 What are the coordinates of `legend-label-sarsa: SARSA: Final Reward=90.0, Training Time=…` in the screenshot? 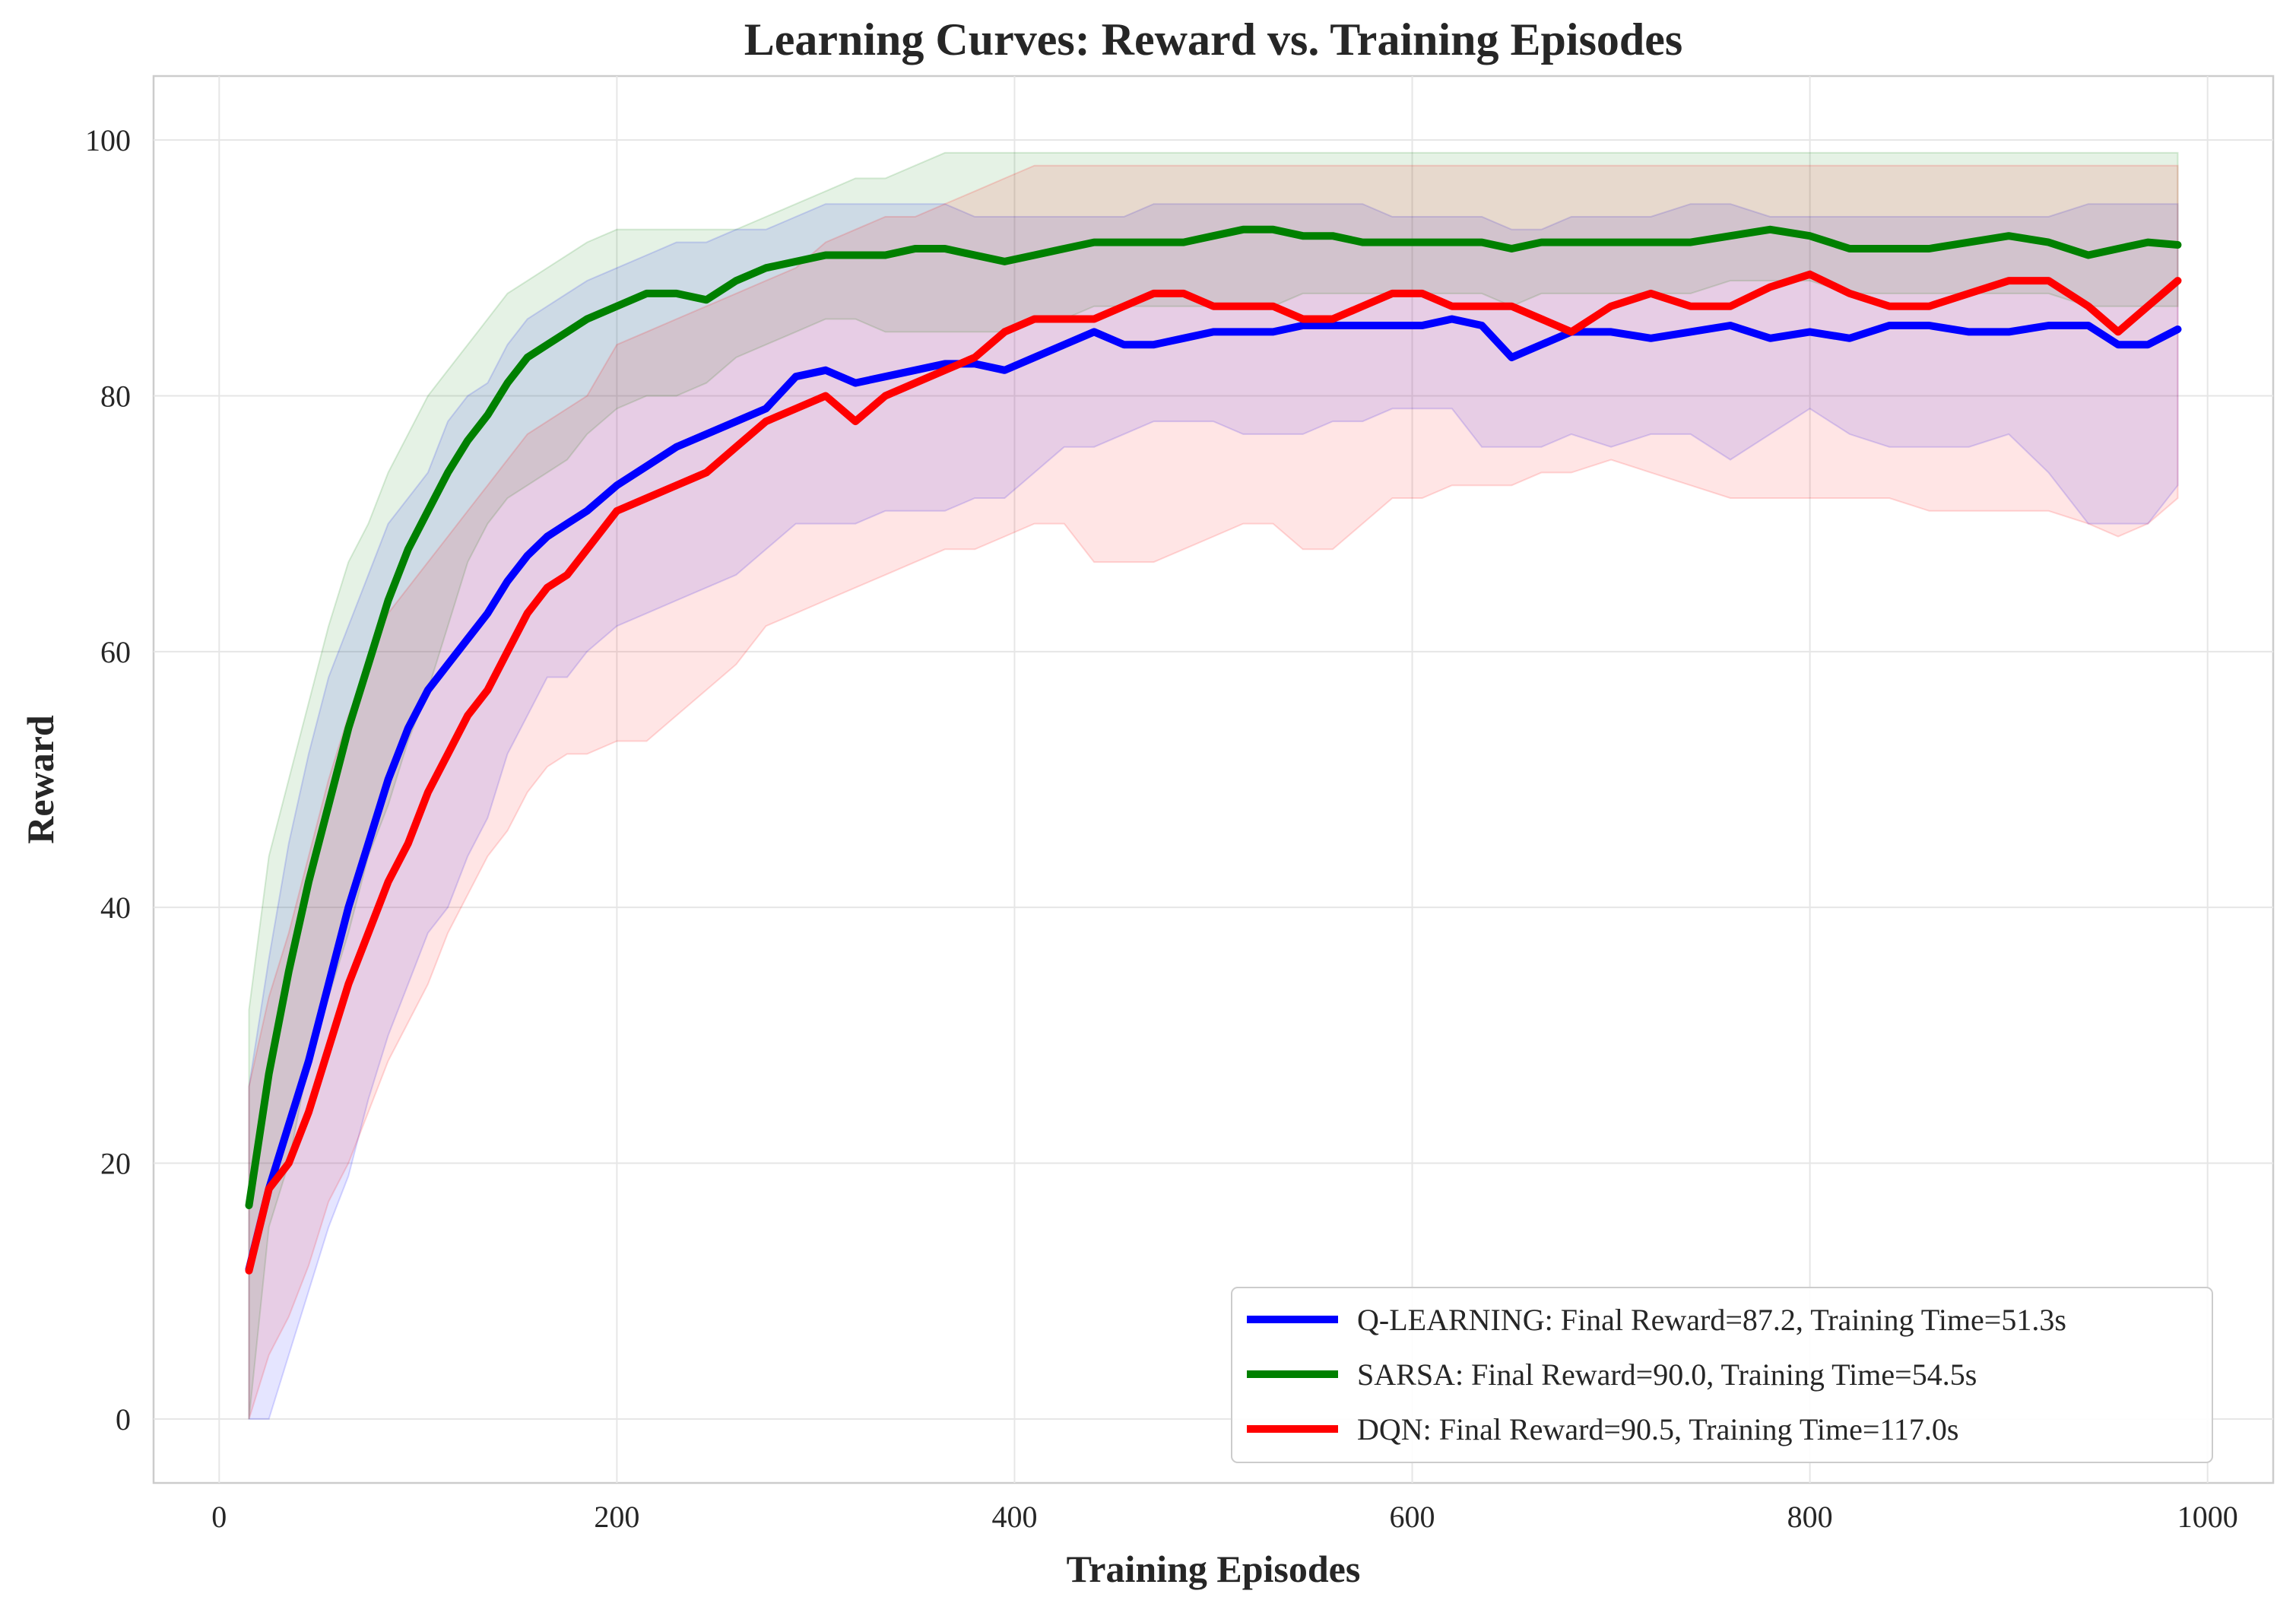 It's located at (1667, 1374).